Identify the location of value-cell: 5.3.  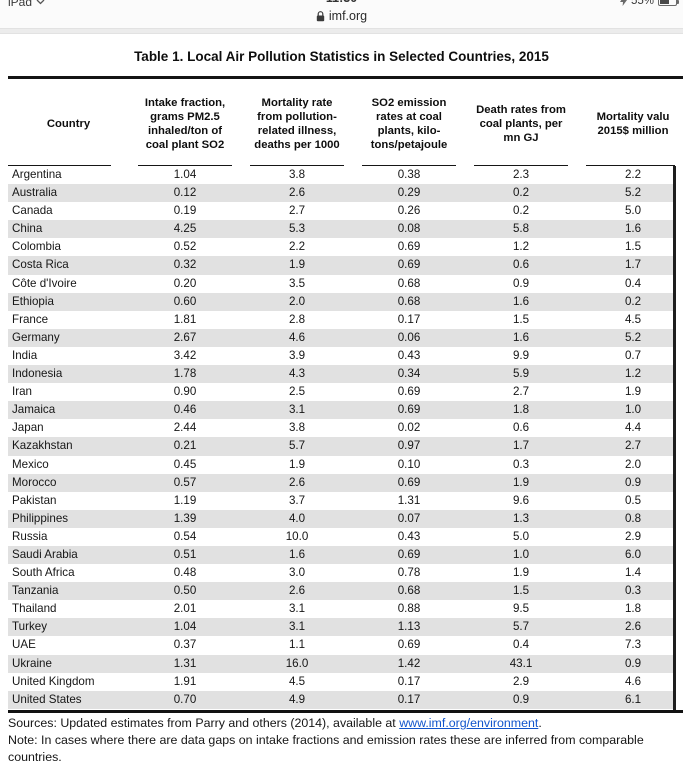
(297, 229).